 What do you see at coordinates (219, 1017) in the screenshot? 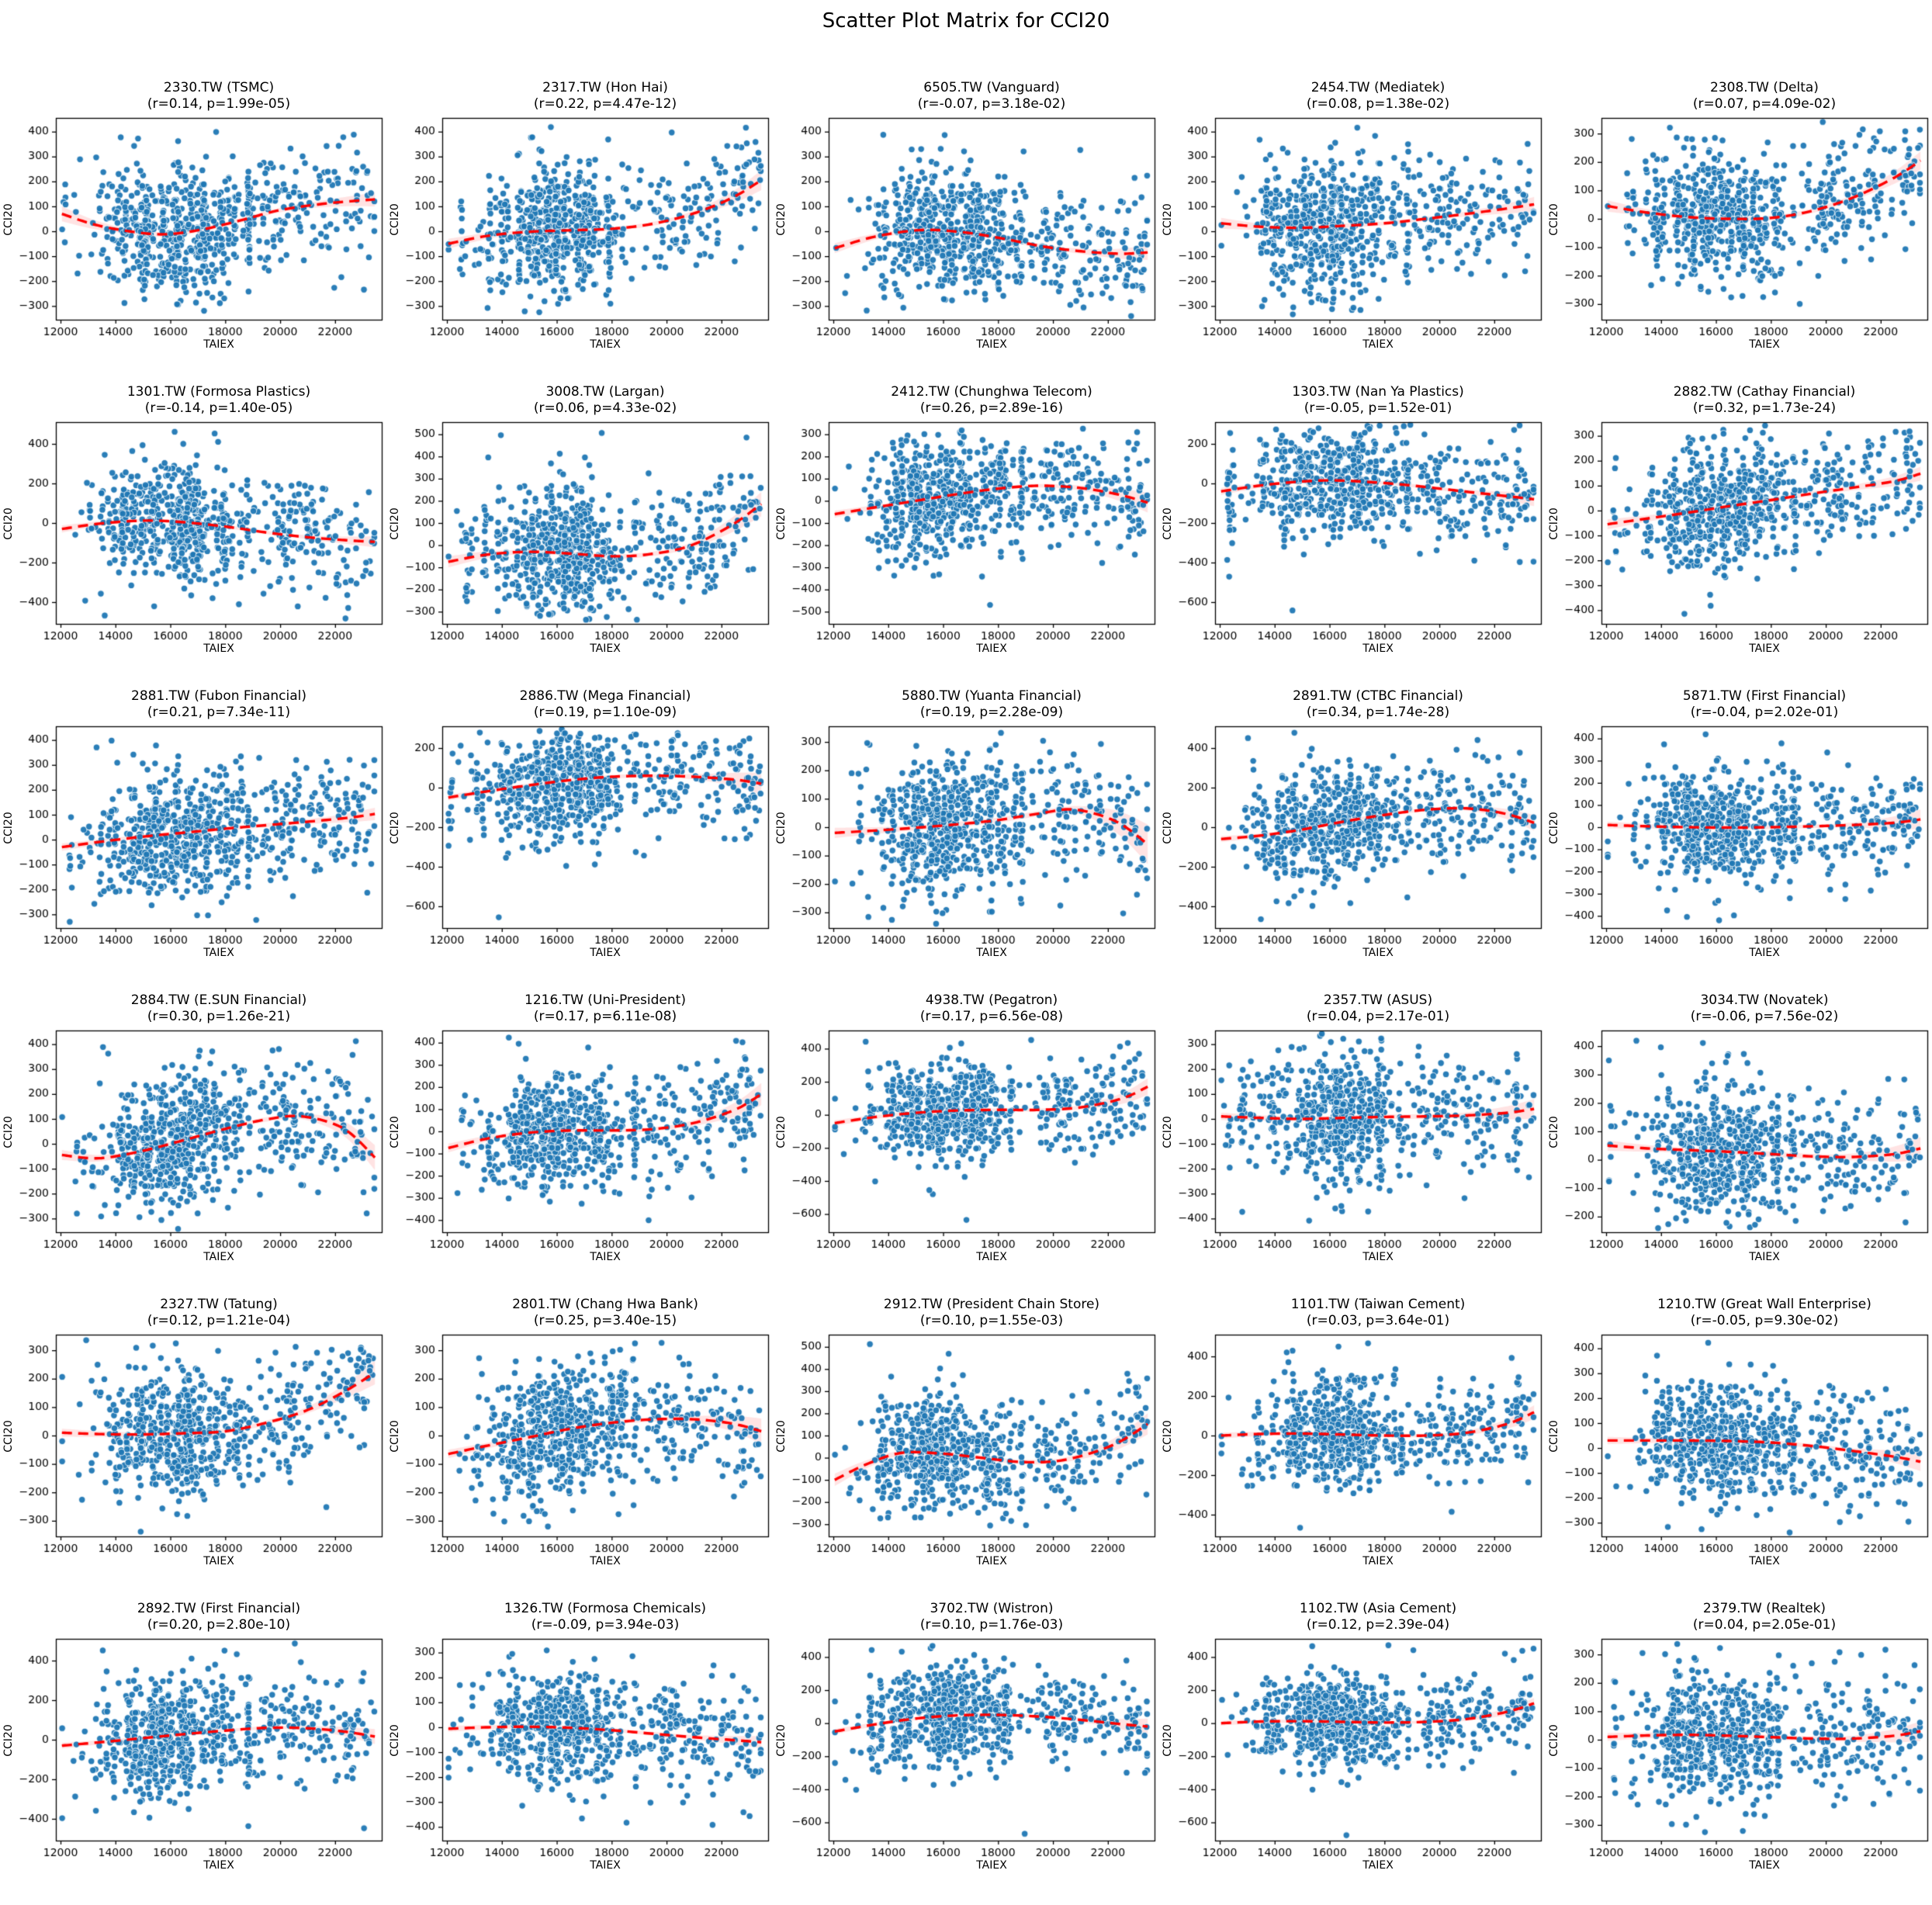
I see `subplot-stats: (r=0.30, p=1.26e-21)` at bounding box center [219, 1017].